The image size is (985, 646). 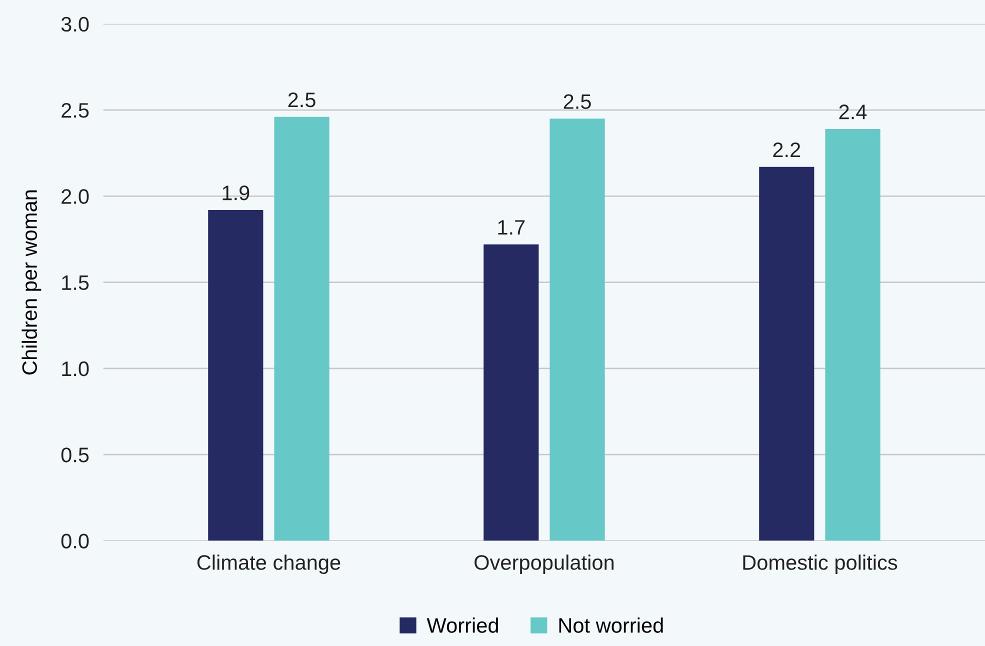 I want to click on data-label: 2.2, so click(x=786, y=150).